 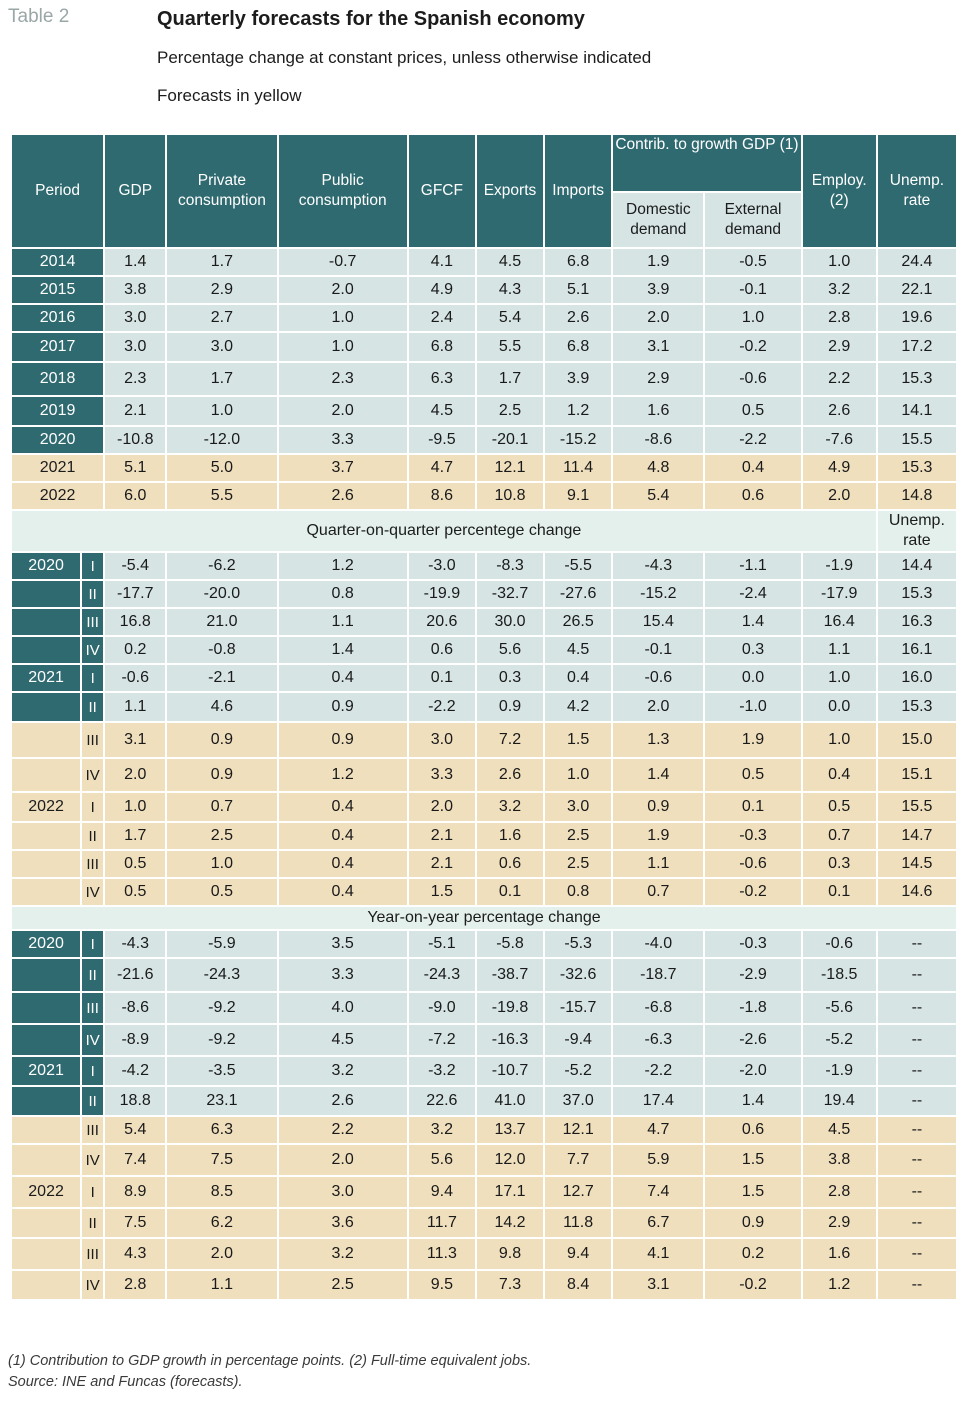 I want to click on table-cell: -4.3, so click(x=135, y=944).